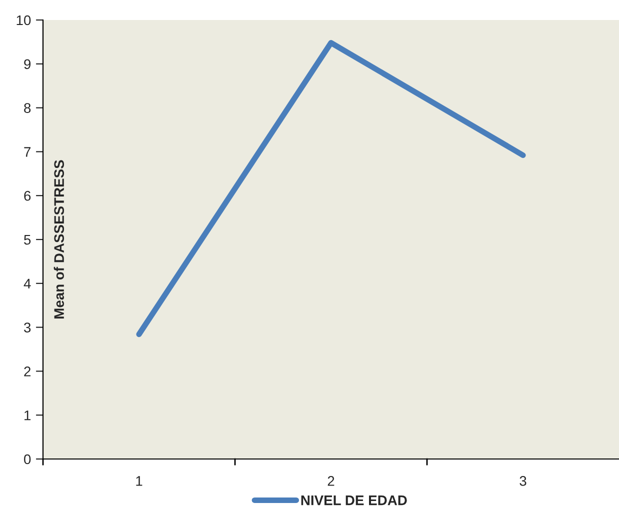 The height and width of the screenshot is (516, 619). What do you see at coordinates (354, 501) in the screenshot?
I see `legend-label: NIVEL DE EDAD` at bounding box center [354, 501].